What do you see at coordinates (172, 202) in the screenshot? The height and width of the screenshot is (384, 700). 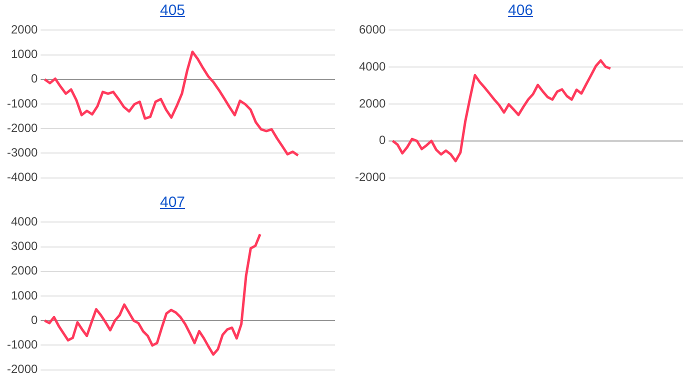 I see `chart-title: 407` at bounding box center [172, 202].